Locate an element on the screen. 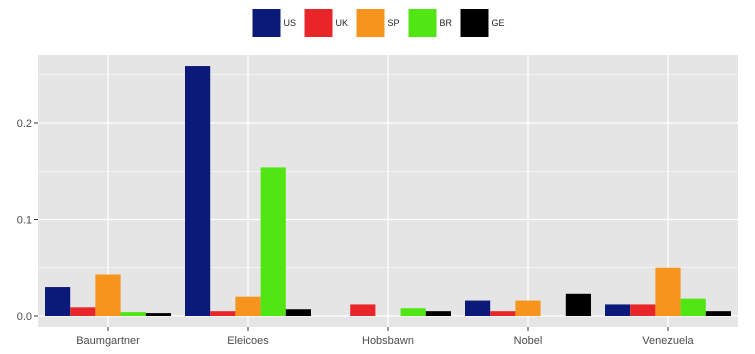 Image resolution: width=755 pixels, height=354 pixels. bar-uk-nobel is located at coordinates (503, 313).